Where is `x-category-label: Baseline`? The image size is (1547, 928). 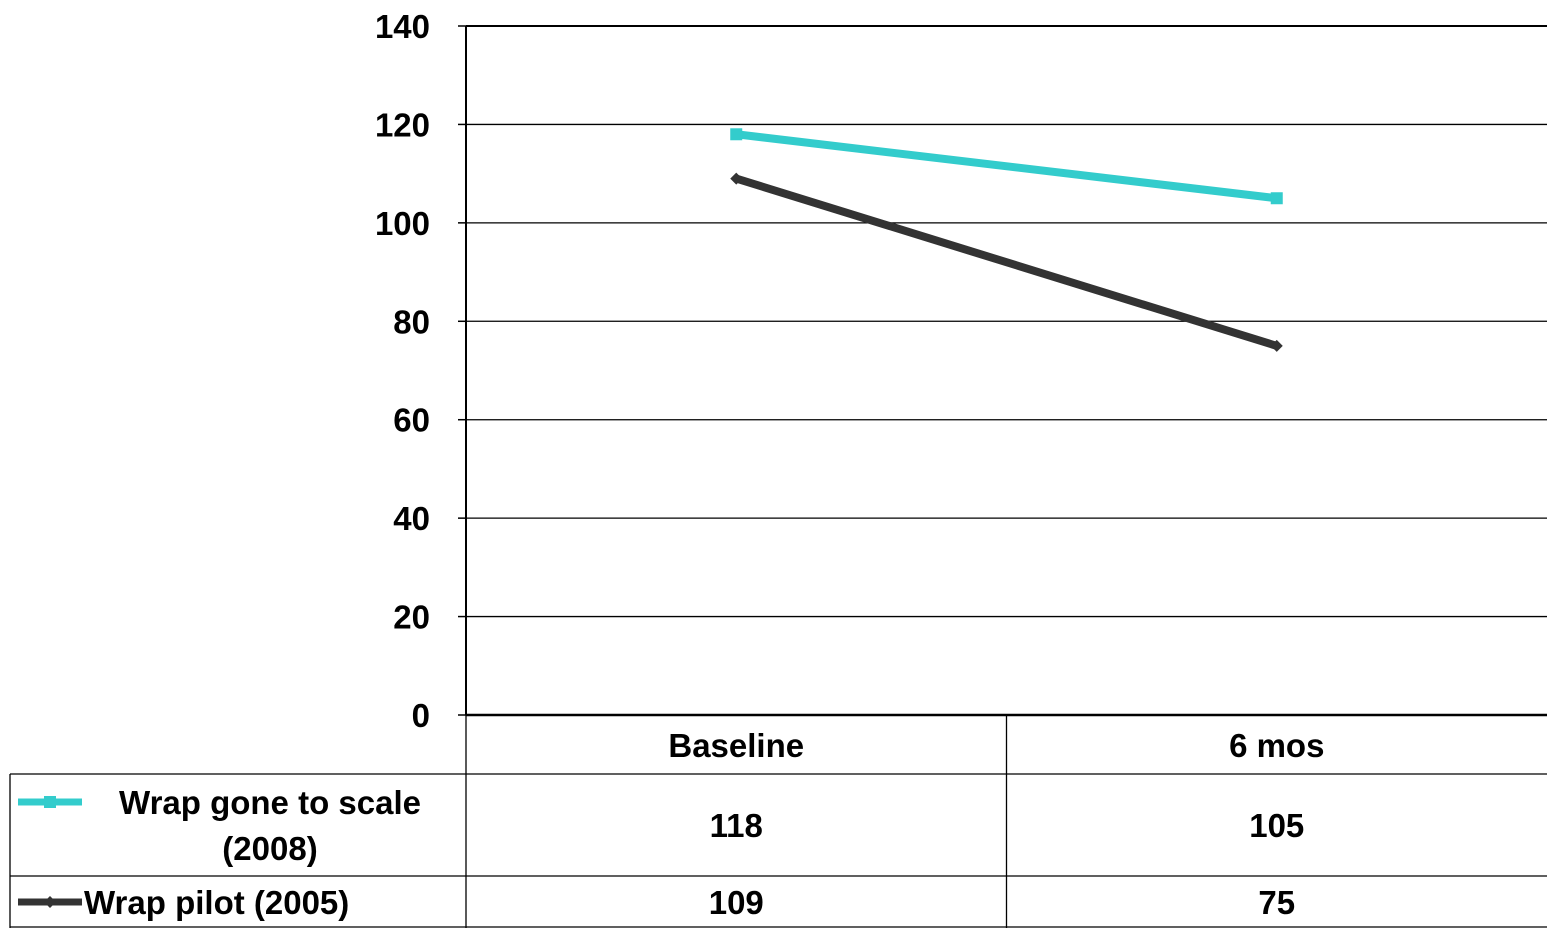 x-category-label: Baseline is located at coordinates (736, 745).